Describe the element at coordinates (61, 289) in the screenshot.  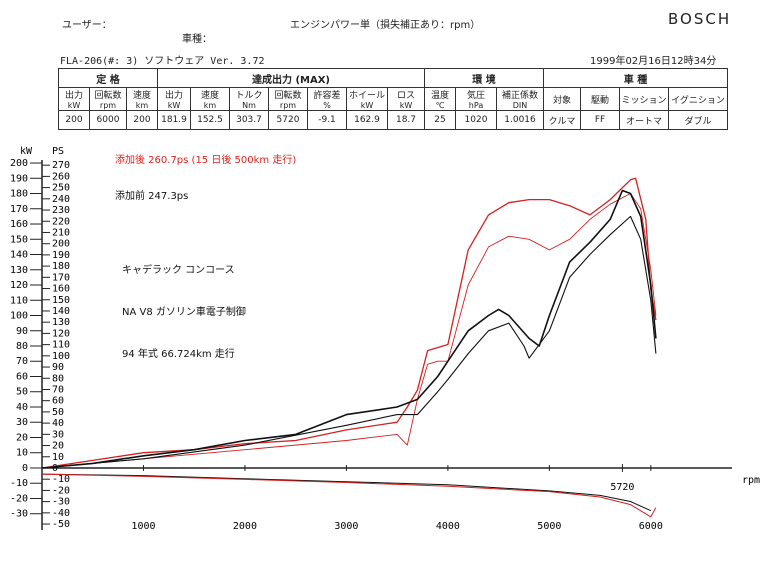
I see `y2-tick-label: 160` at that location.